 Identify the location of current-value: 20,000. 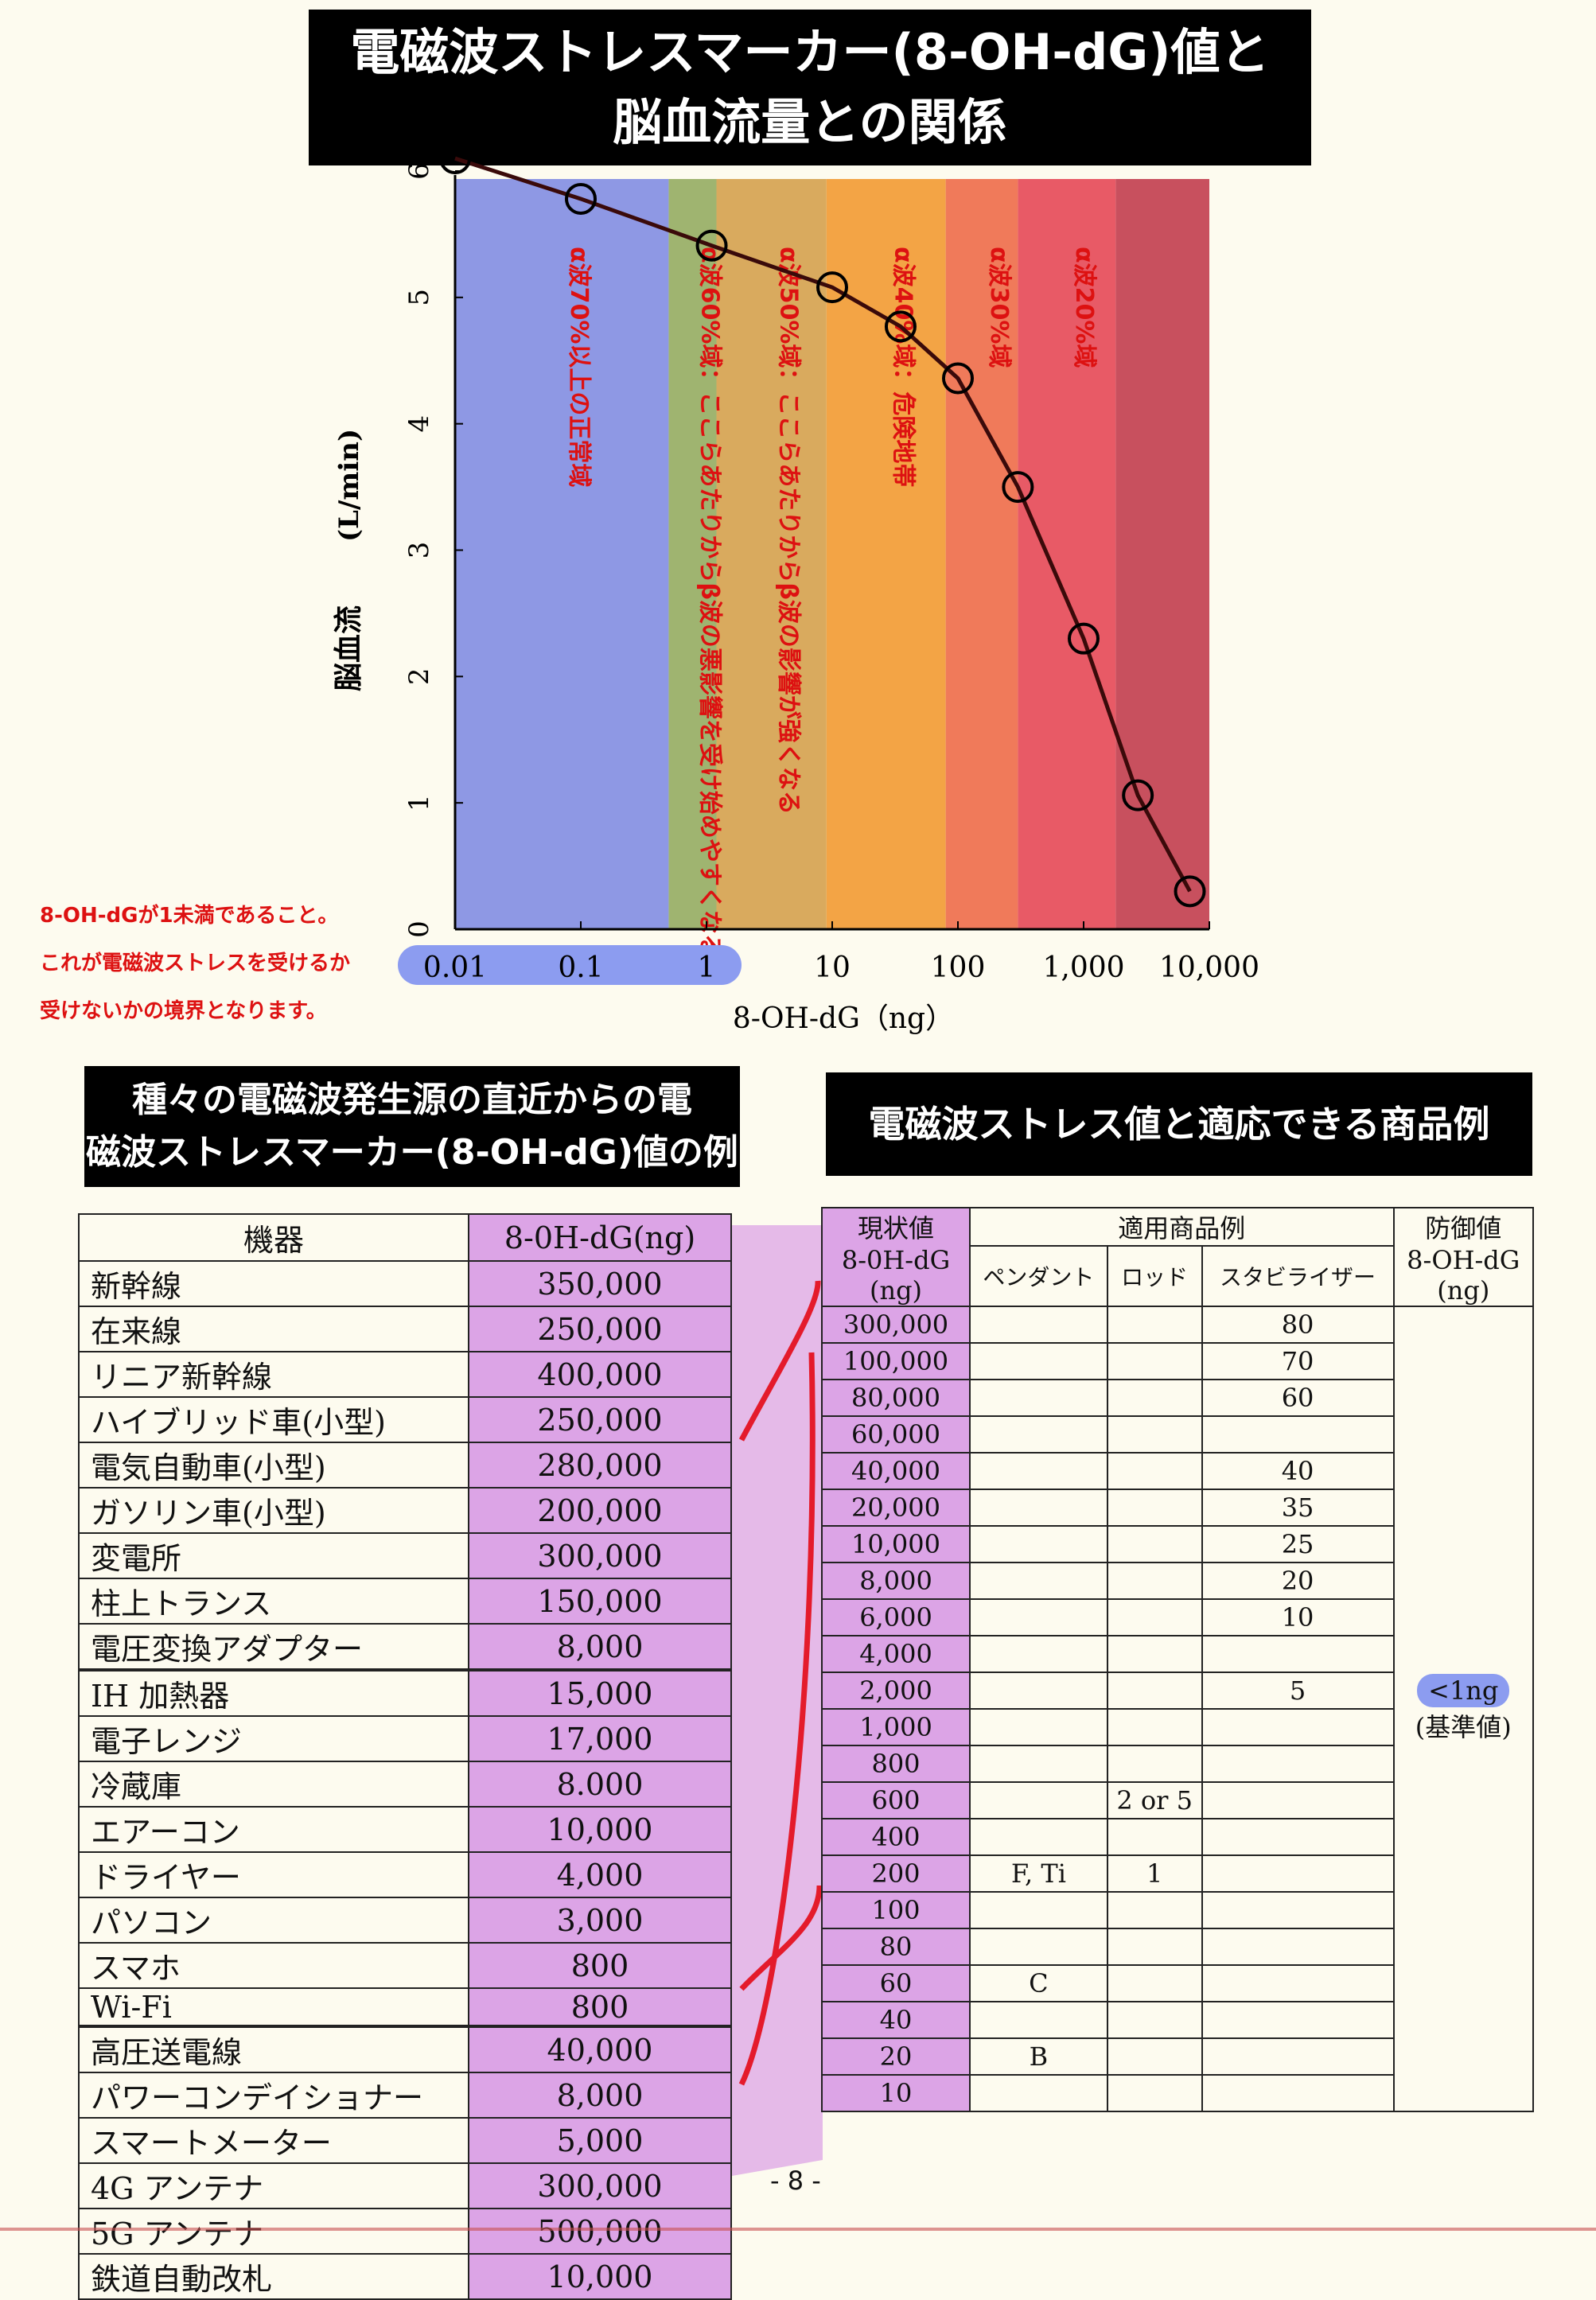
(896, 1508).